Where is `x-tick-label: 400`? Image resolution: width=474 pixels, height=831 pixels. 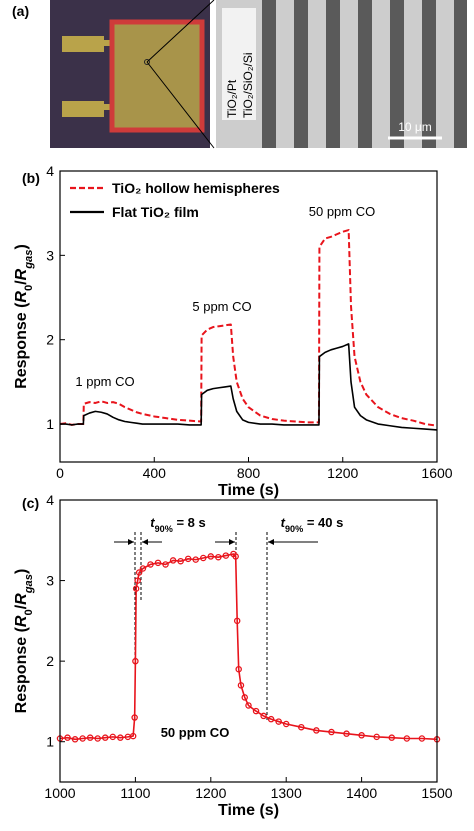 x-tick-label: 400 is located at coordinates (155, 473).